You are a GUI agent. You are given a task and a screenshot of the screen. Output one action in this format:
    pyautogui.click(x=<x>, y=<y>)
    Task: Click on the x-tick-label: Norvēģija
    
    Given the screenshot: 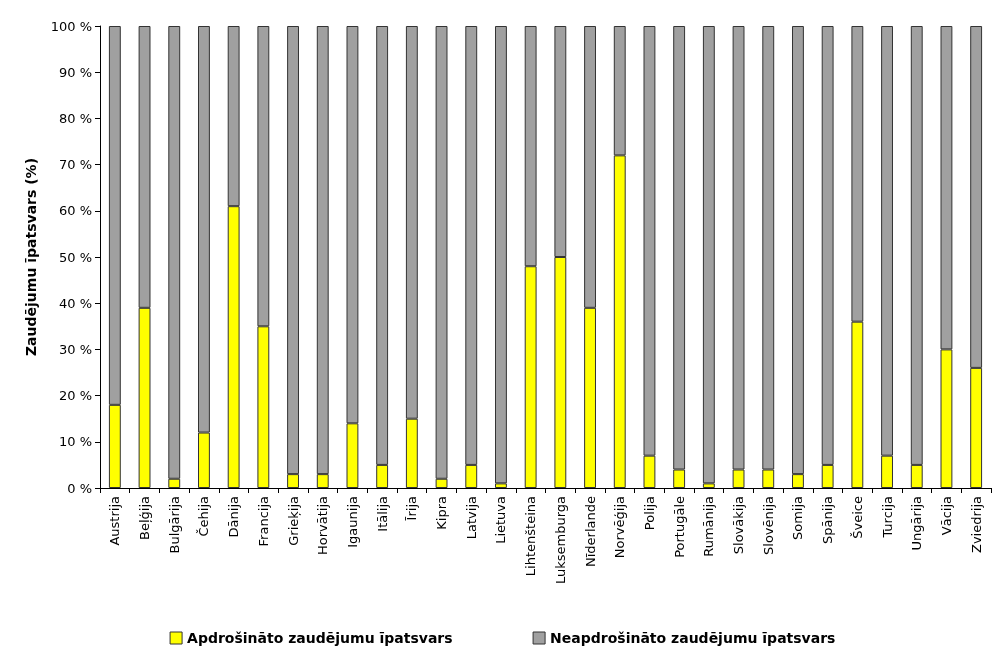 What is the action you would take?
    pyautogui.click(x=620, y=527)
    